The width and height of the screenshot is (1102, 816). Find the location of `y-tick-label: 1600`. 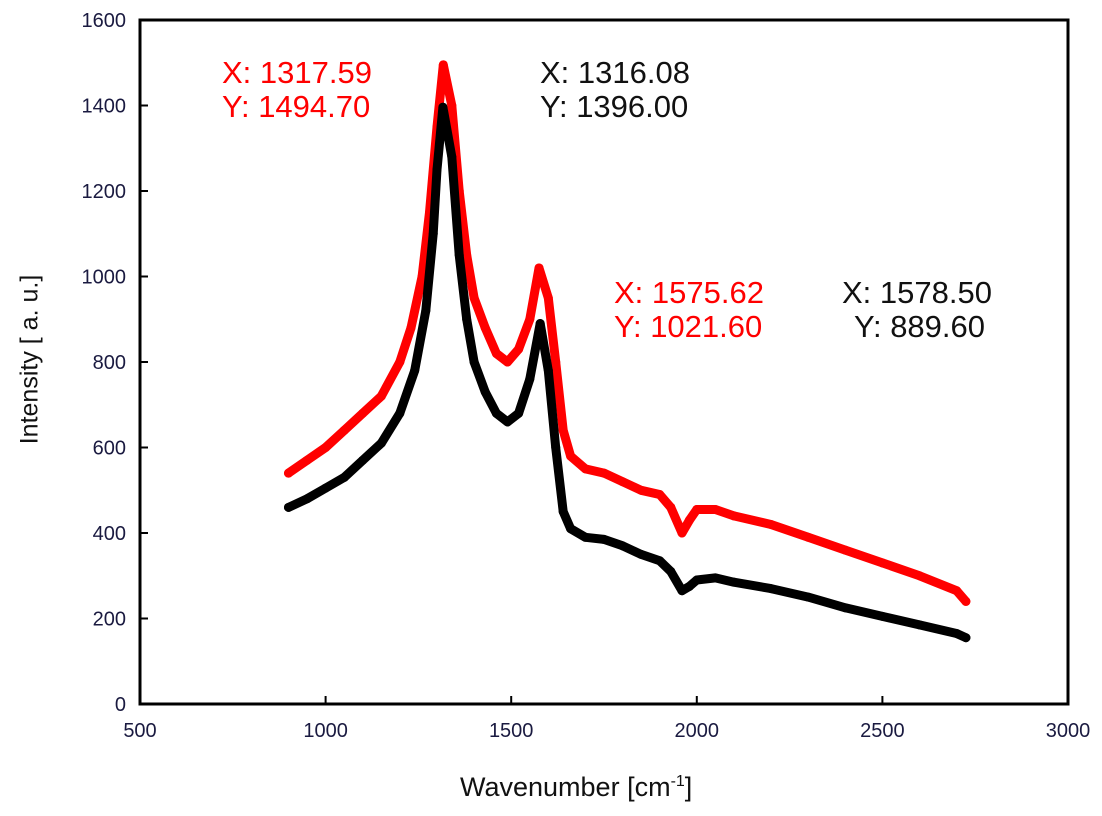

y-tick-label: 1600 is located at coordinates (104, 21).